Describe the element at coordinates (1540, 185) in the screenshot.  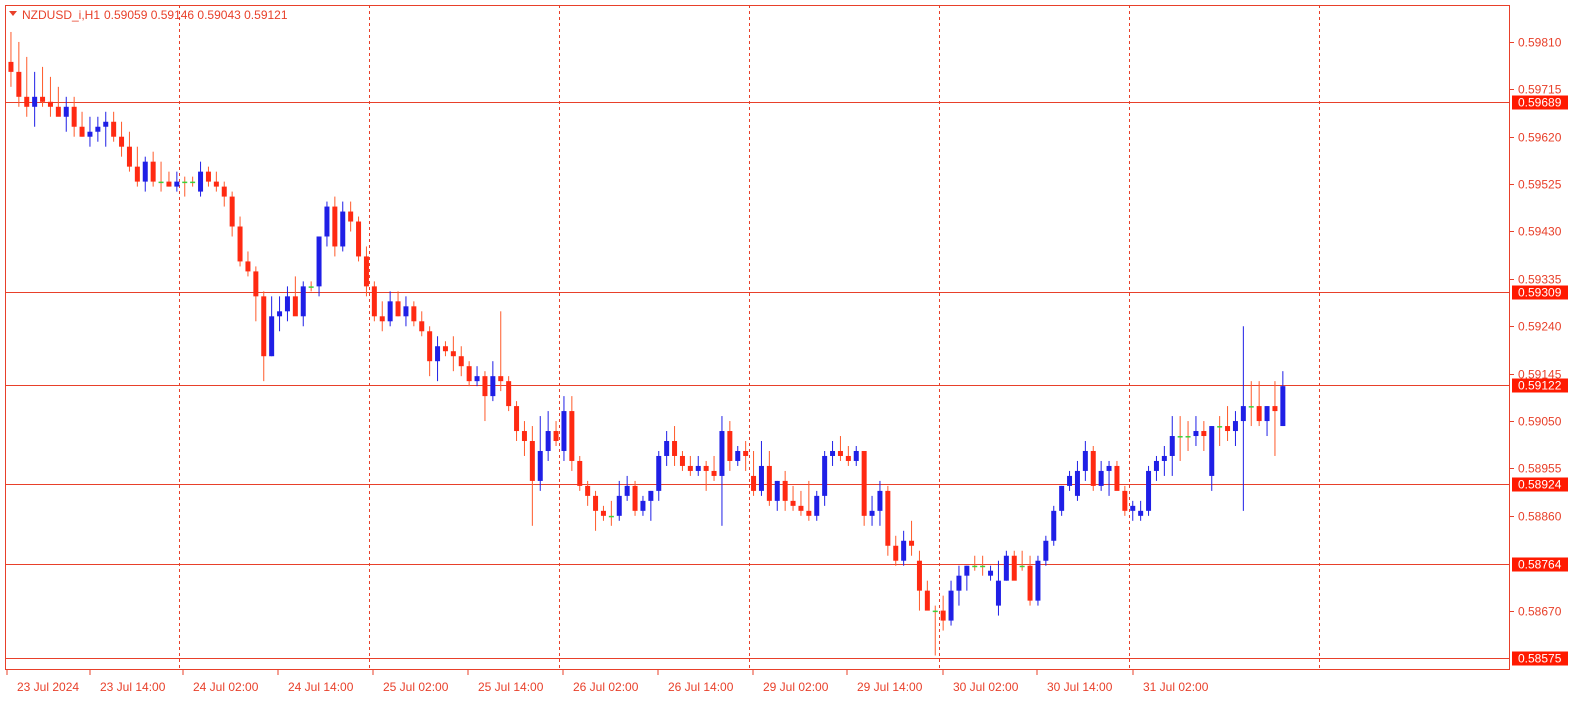
I see `price-tick-label: 0.59525` at that location.